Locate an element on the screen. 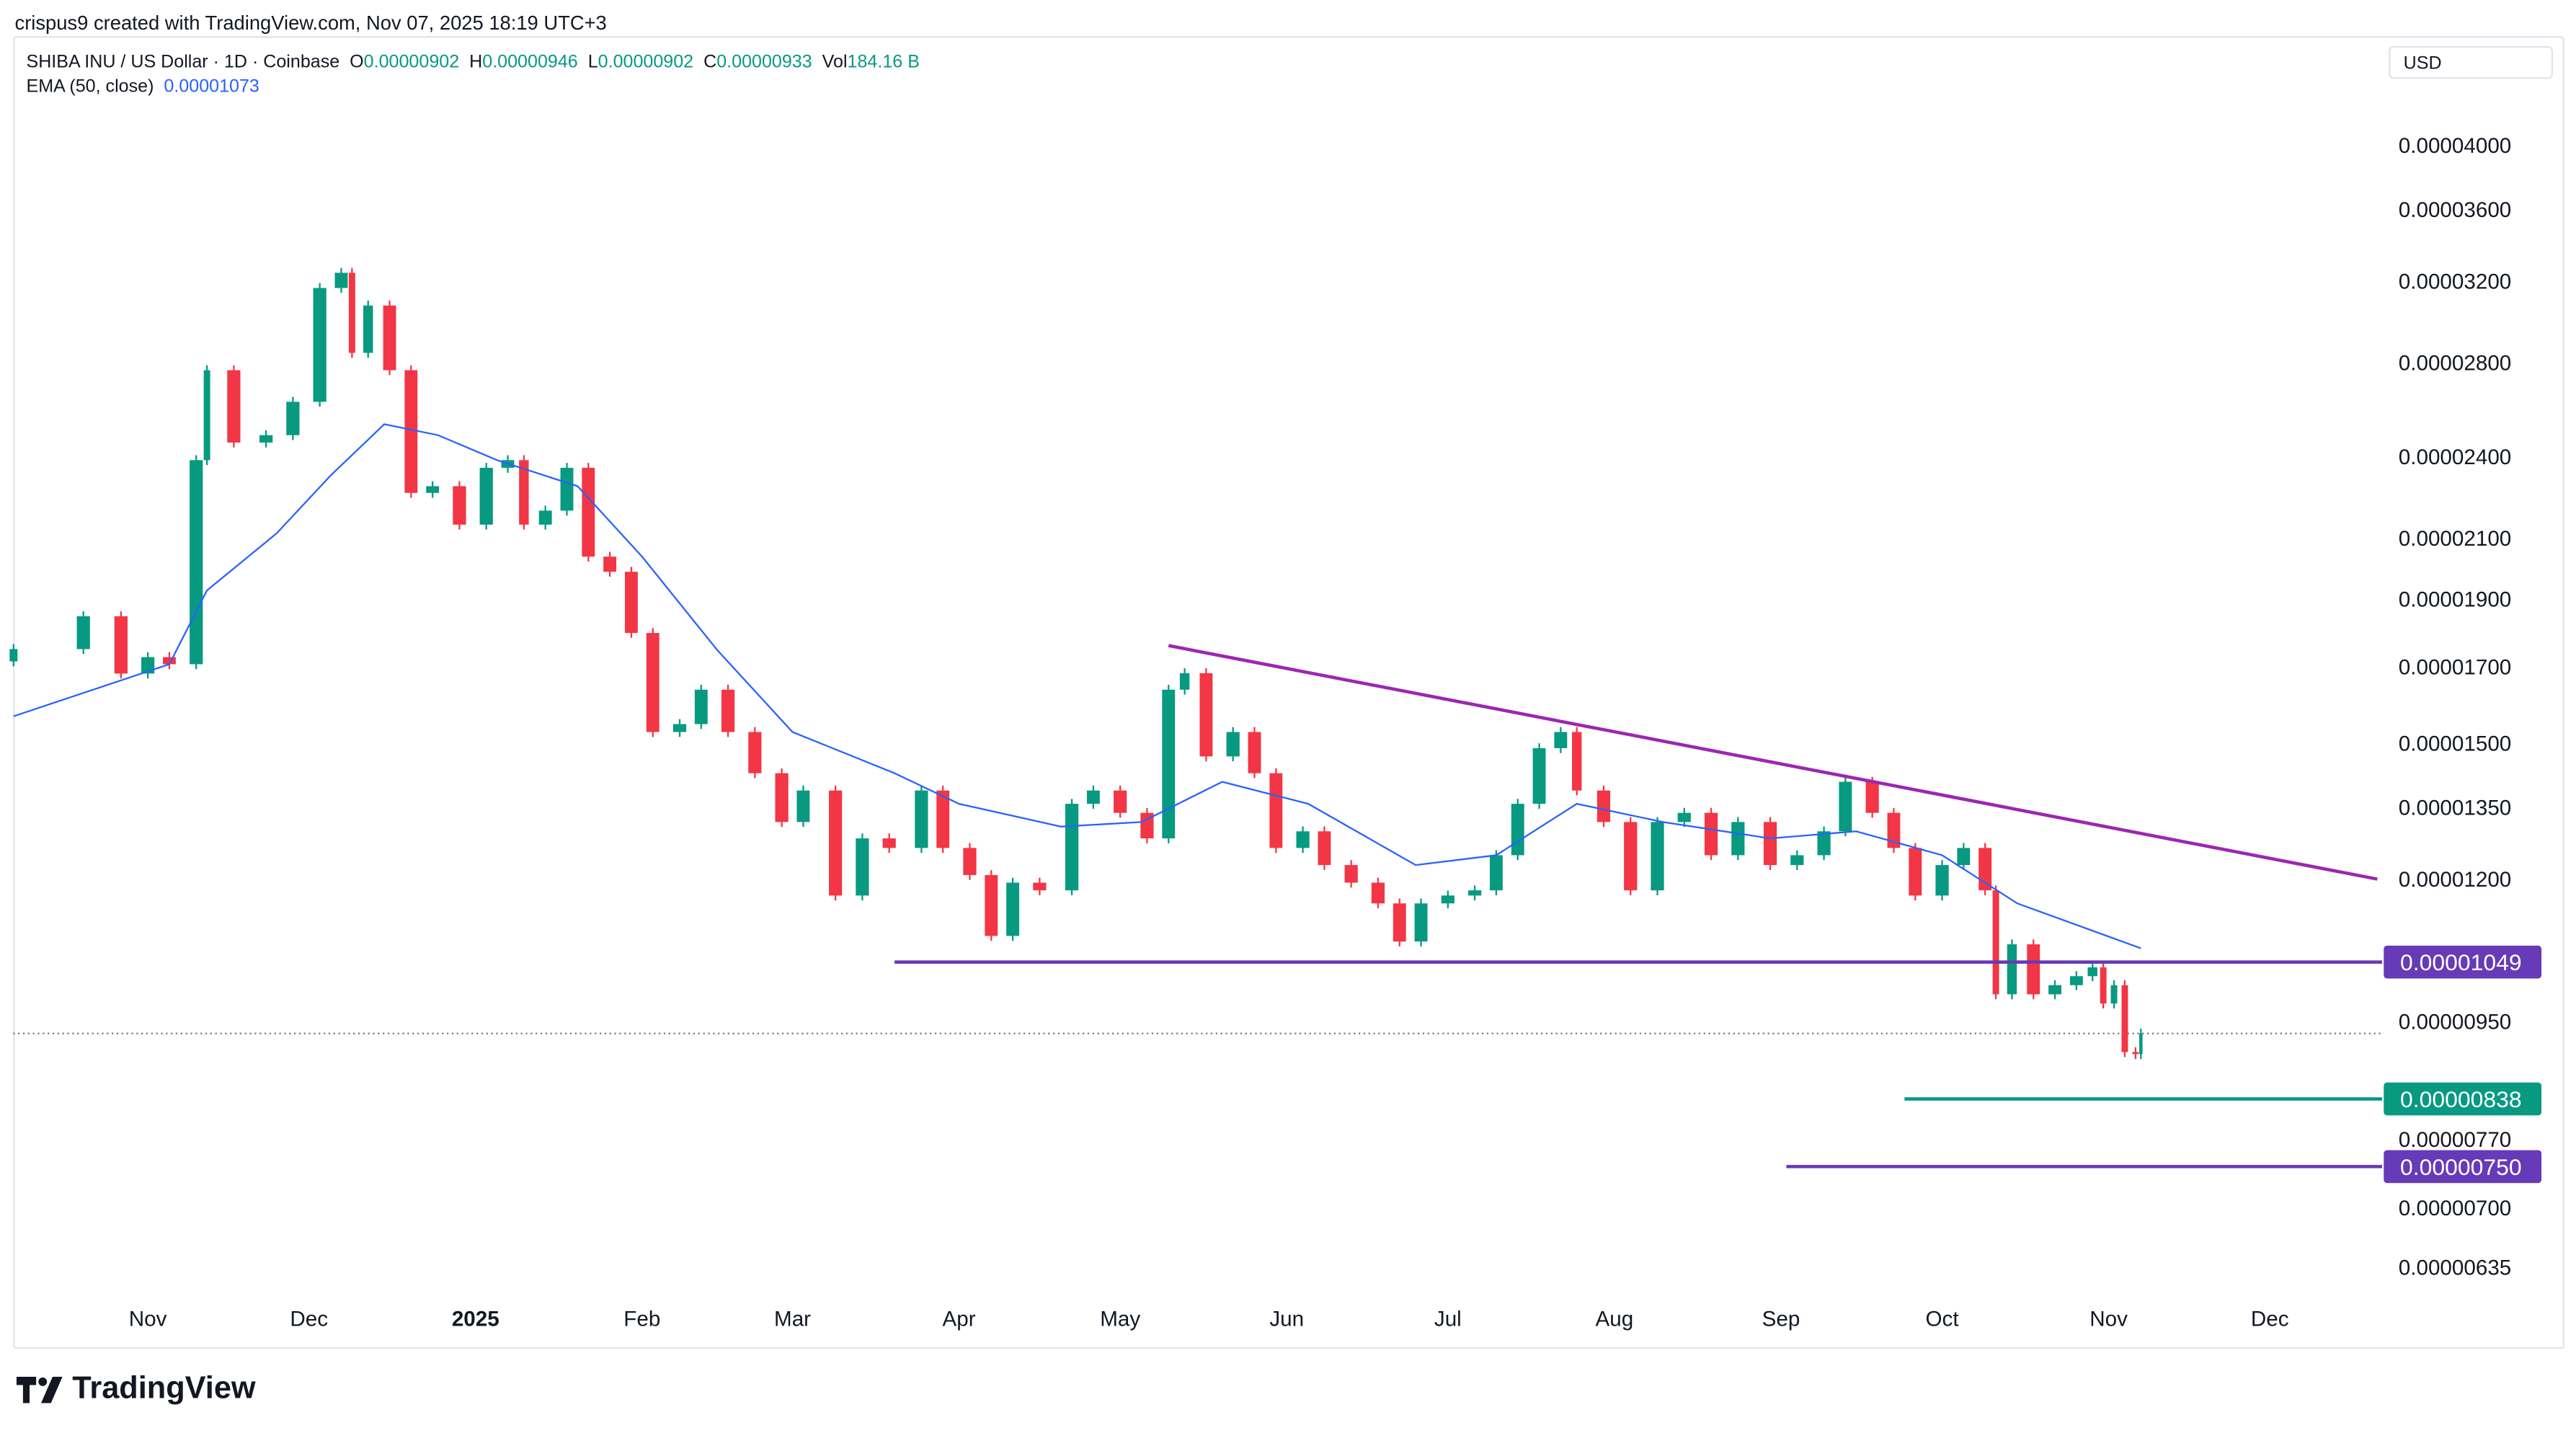 This screenshot has width=2576, height=1433. x-tick-label: Jun is located at coordinates (1286, 1319).